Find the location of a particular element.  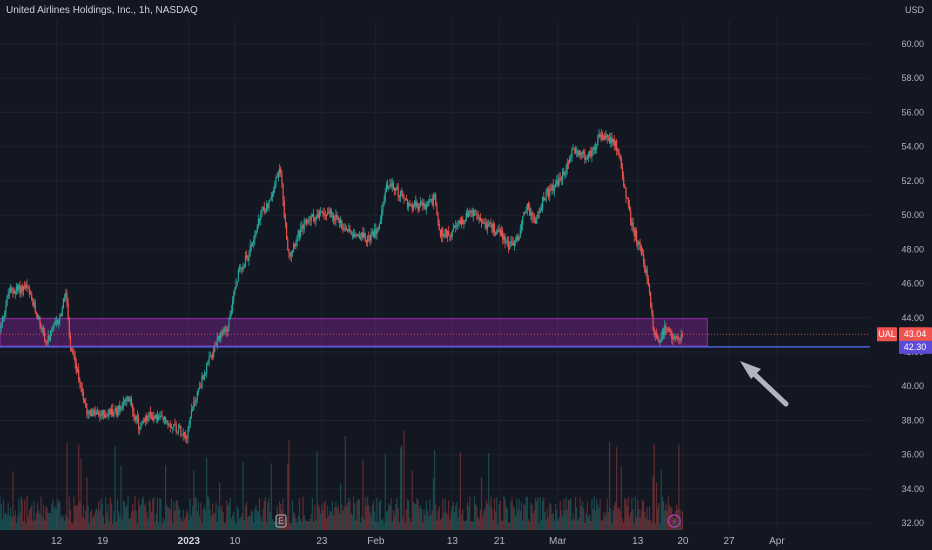

y-tick-label: 52.00 is located at coordinates (912, 181).